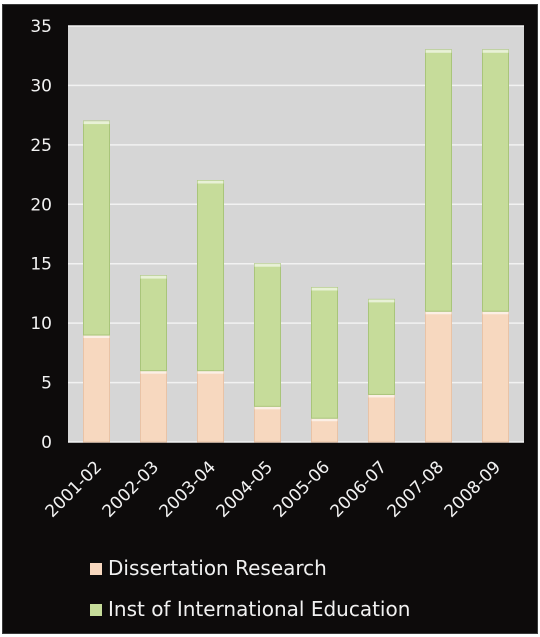  What do you see at coordinates (41, 265) in the screenshot?
I see `y-tick-label: 15` at bounding box center [41, 265].